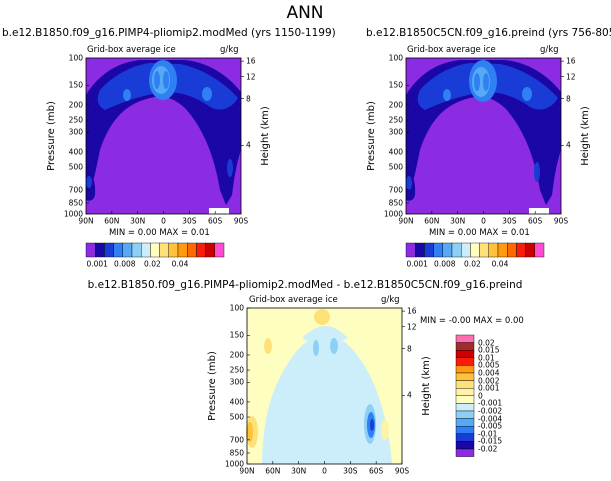 The height and width of the screenshot is (481, 611). I want to click on panel1-units: g/kg, so click(229, 50).